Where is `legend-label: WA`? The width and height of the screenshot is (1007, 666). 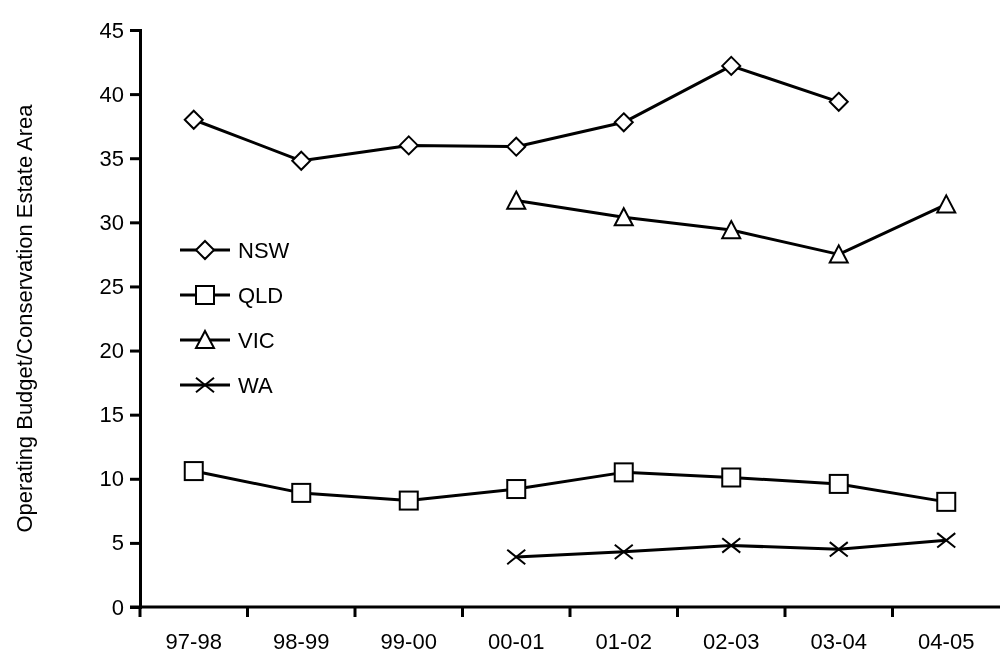
legend-label: WA is located at coordinates (255, 385).